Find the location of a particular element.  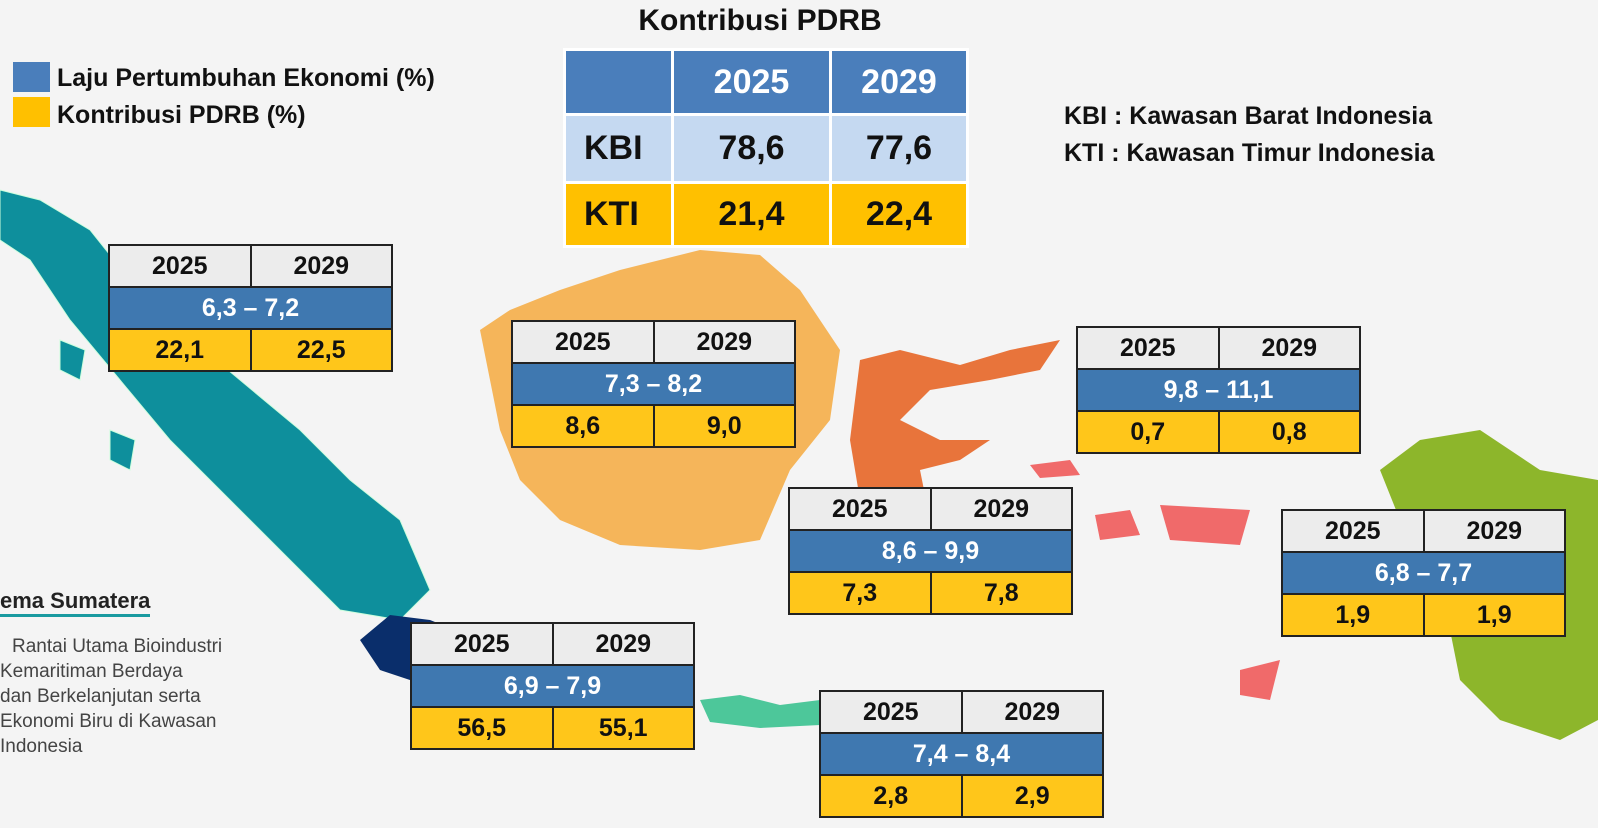

growth-row: 6,3 – 7,2 is located at coordinates (250, 309).